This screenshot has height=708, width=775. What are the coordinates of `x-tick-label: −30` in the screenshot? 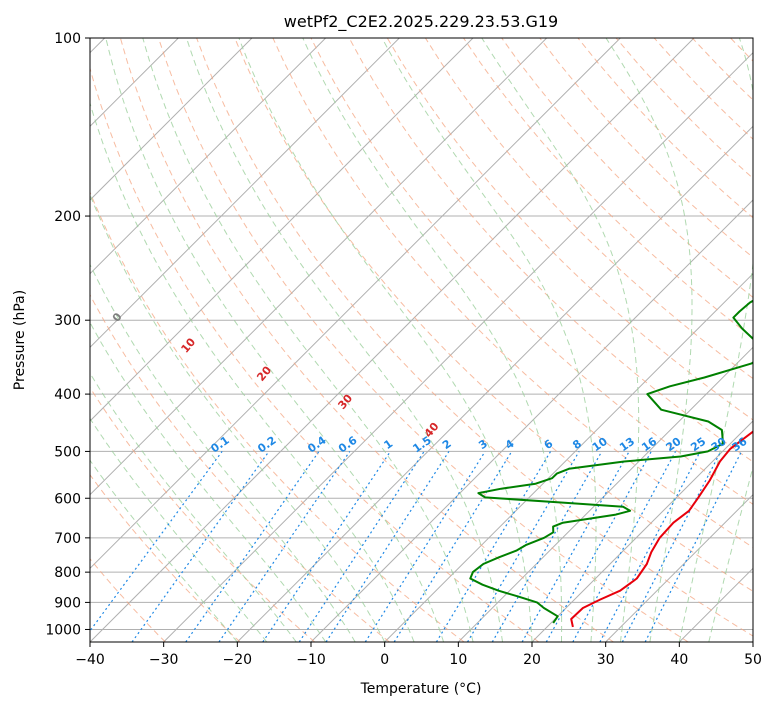 It's located at (164, 660).